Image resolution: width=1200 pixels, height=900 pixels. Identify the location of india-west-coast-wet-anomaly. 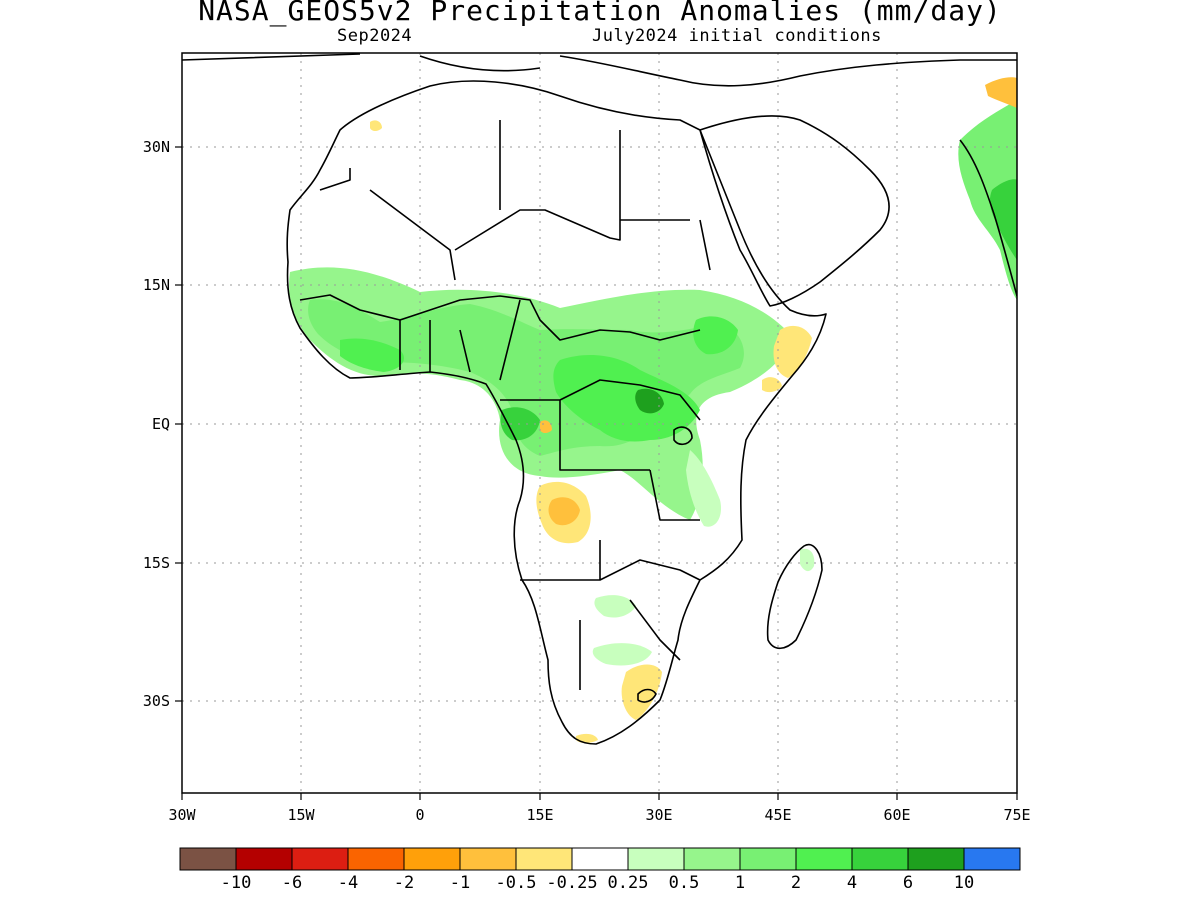
(987, 200).